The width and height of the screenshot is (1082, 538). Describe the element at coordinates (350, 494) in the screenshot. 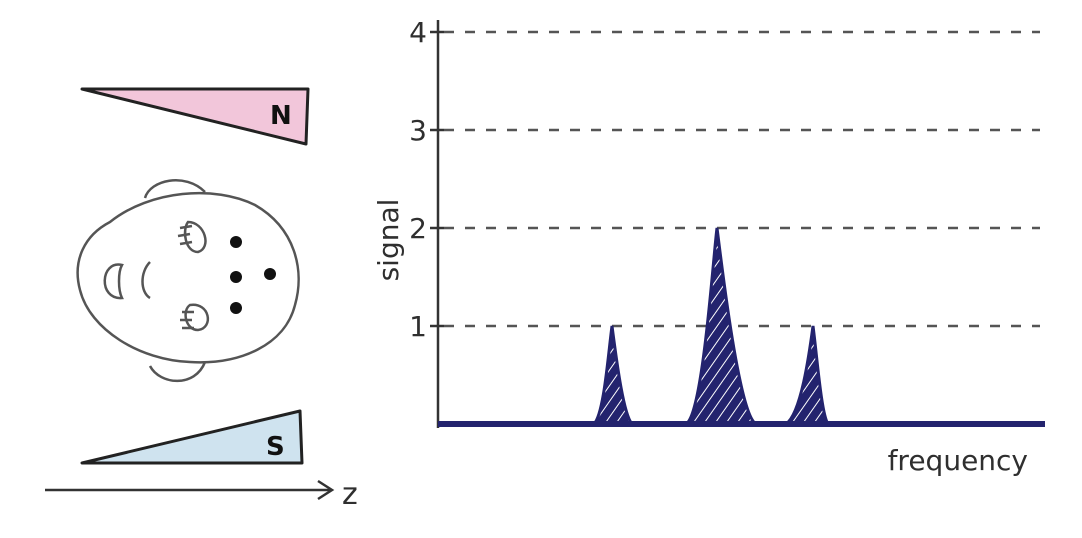

I see `z-axis-label: z` at that location.